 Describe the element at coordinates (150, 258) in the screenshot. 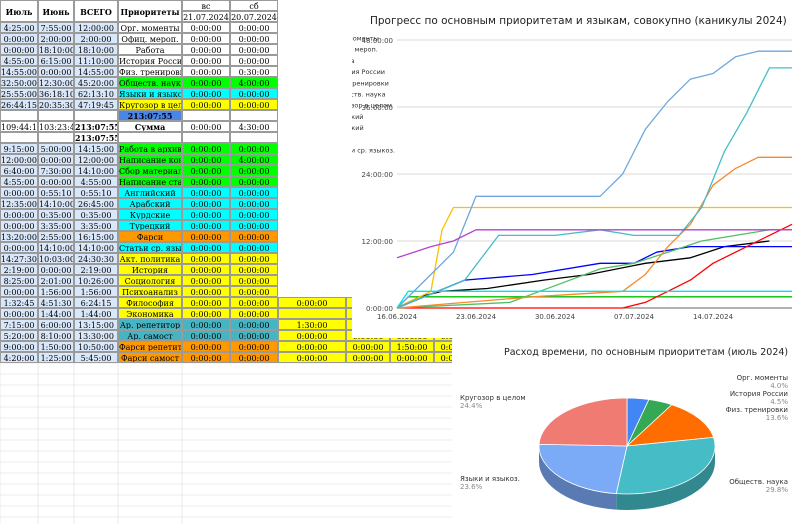

I see `sheet-cell: Акт. политика` at that location.